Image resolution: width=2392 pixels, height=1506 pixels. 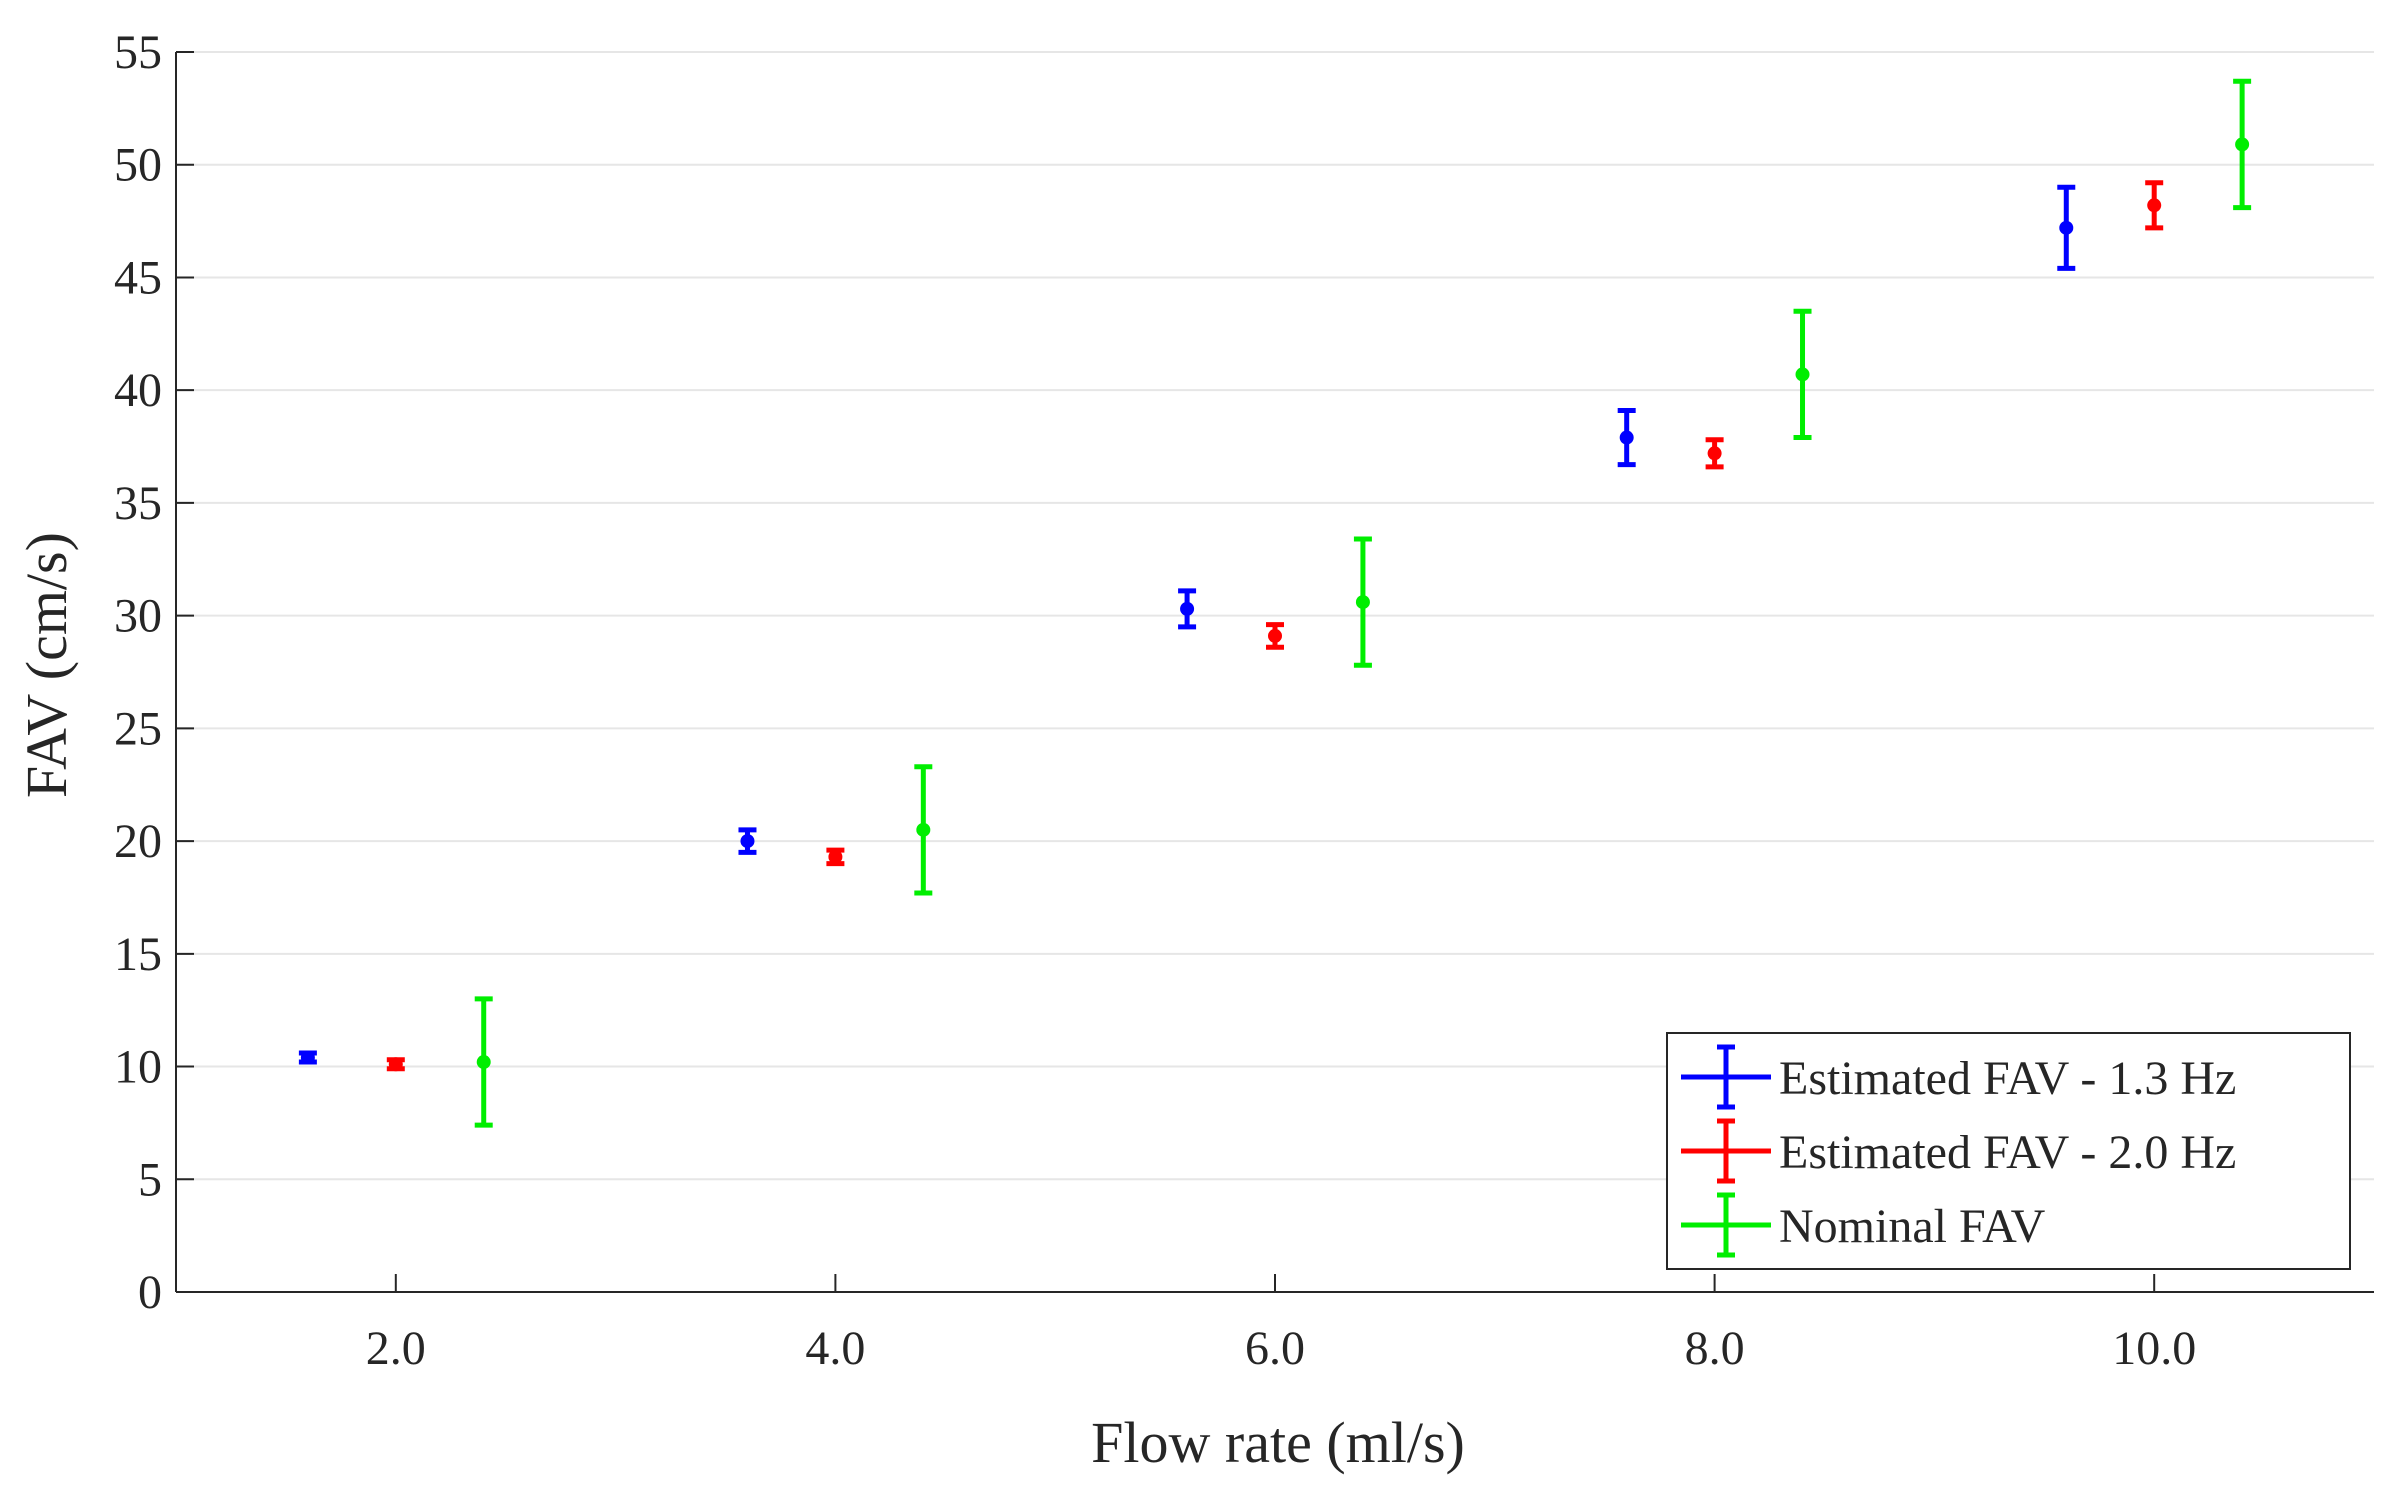 What do you see at coordinates (2007, 1078) in the screenshot?
I see `legend-label: Estimated FAV - 1.3 Hz` at bounding box center [2007, 1078].